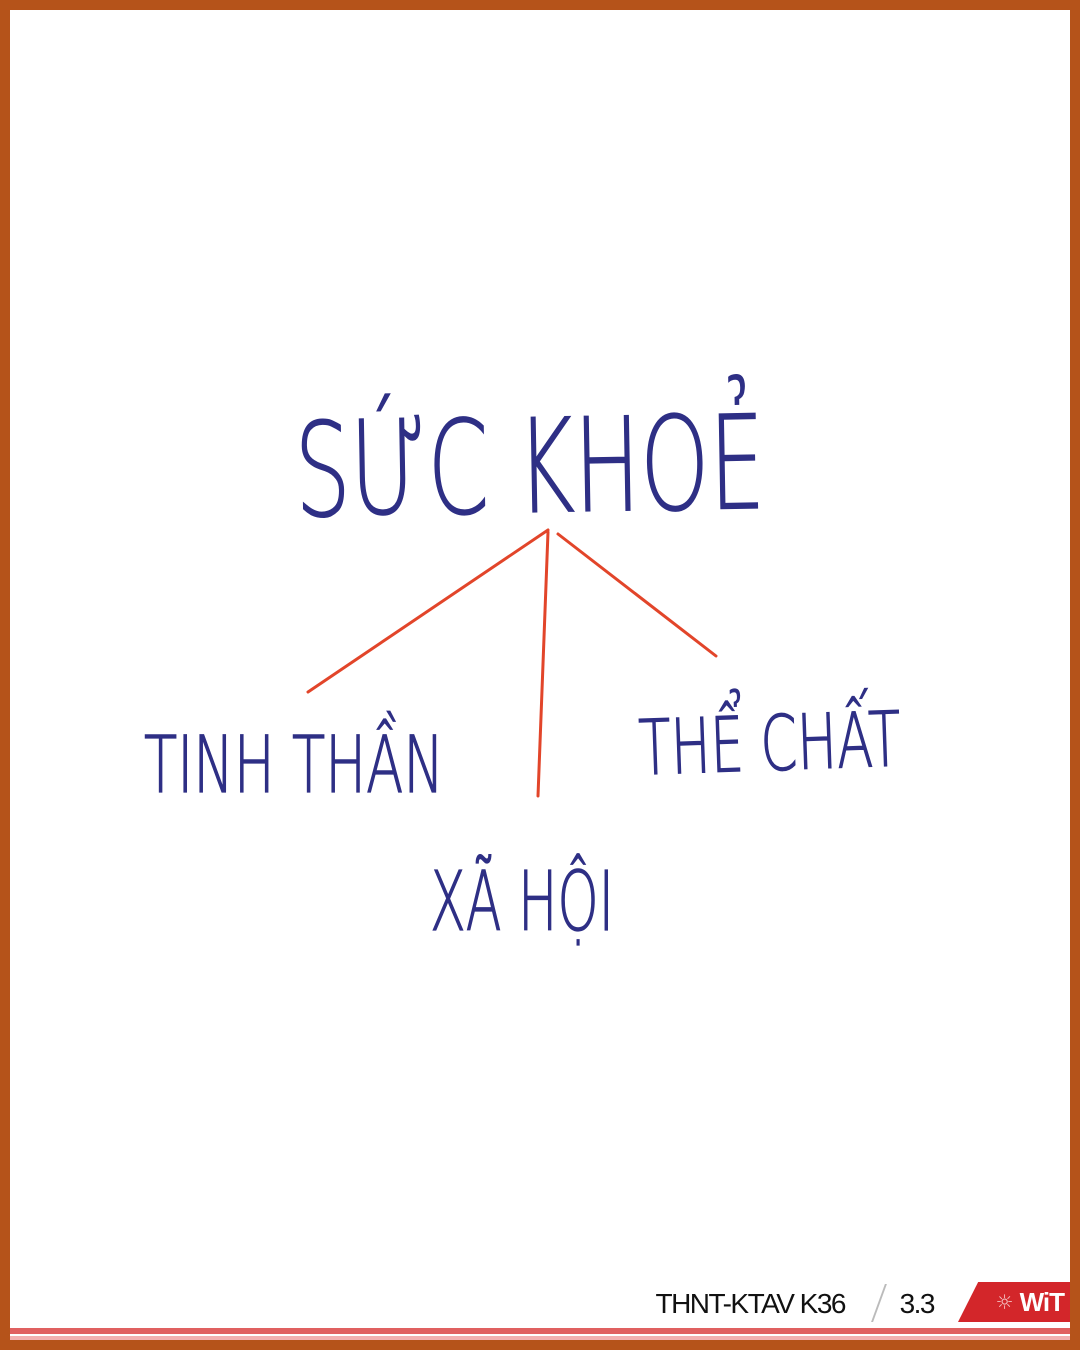 Image resolution: width=1080 pixels, height=1350 pixels. Describe the element at coordinates (294, 761) in the screenshot. I see `branch-tinh-than: TINH THẦN` at that location.